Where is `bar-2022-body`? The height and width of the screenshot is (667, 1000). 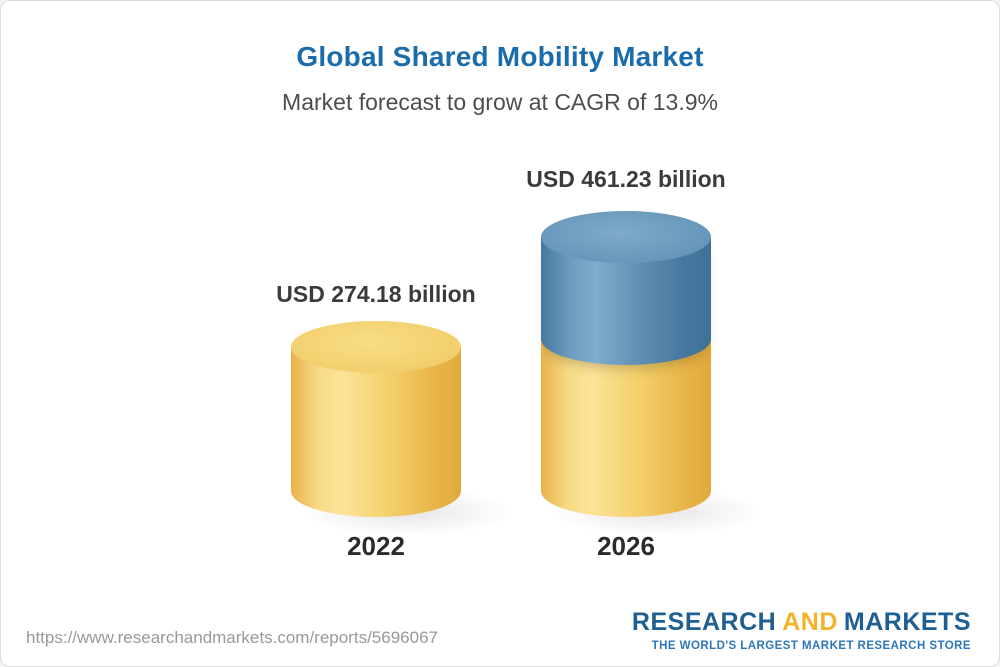 bar-2022-body is located at coordinates (376, 432).